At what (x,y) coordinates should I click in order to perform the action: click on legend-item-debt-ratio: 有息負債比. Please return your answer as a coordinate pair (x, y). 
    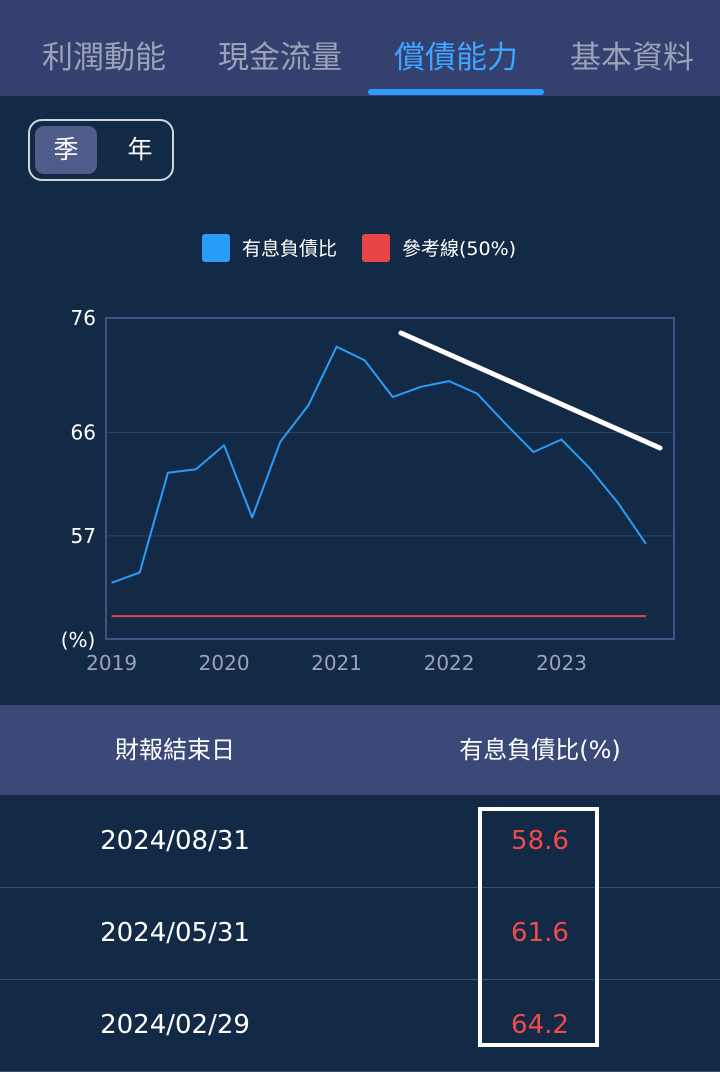
    Looking at the image, I should click on (269, 249).